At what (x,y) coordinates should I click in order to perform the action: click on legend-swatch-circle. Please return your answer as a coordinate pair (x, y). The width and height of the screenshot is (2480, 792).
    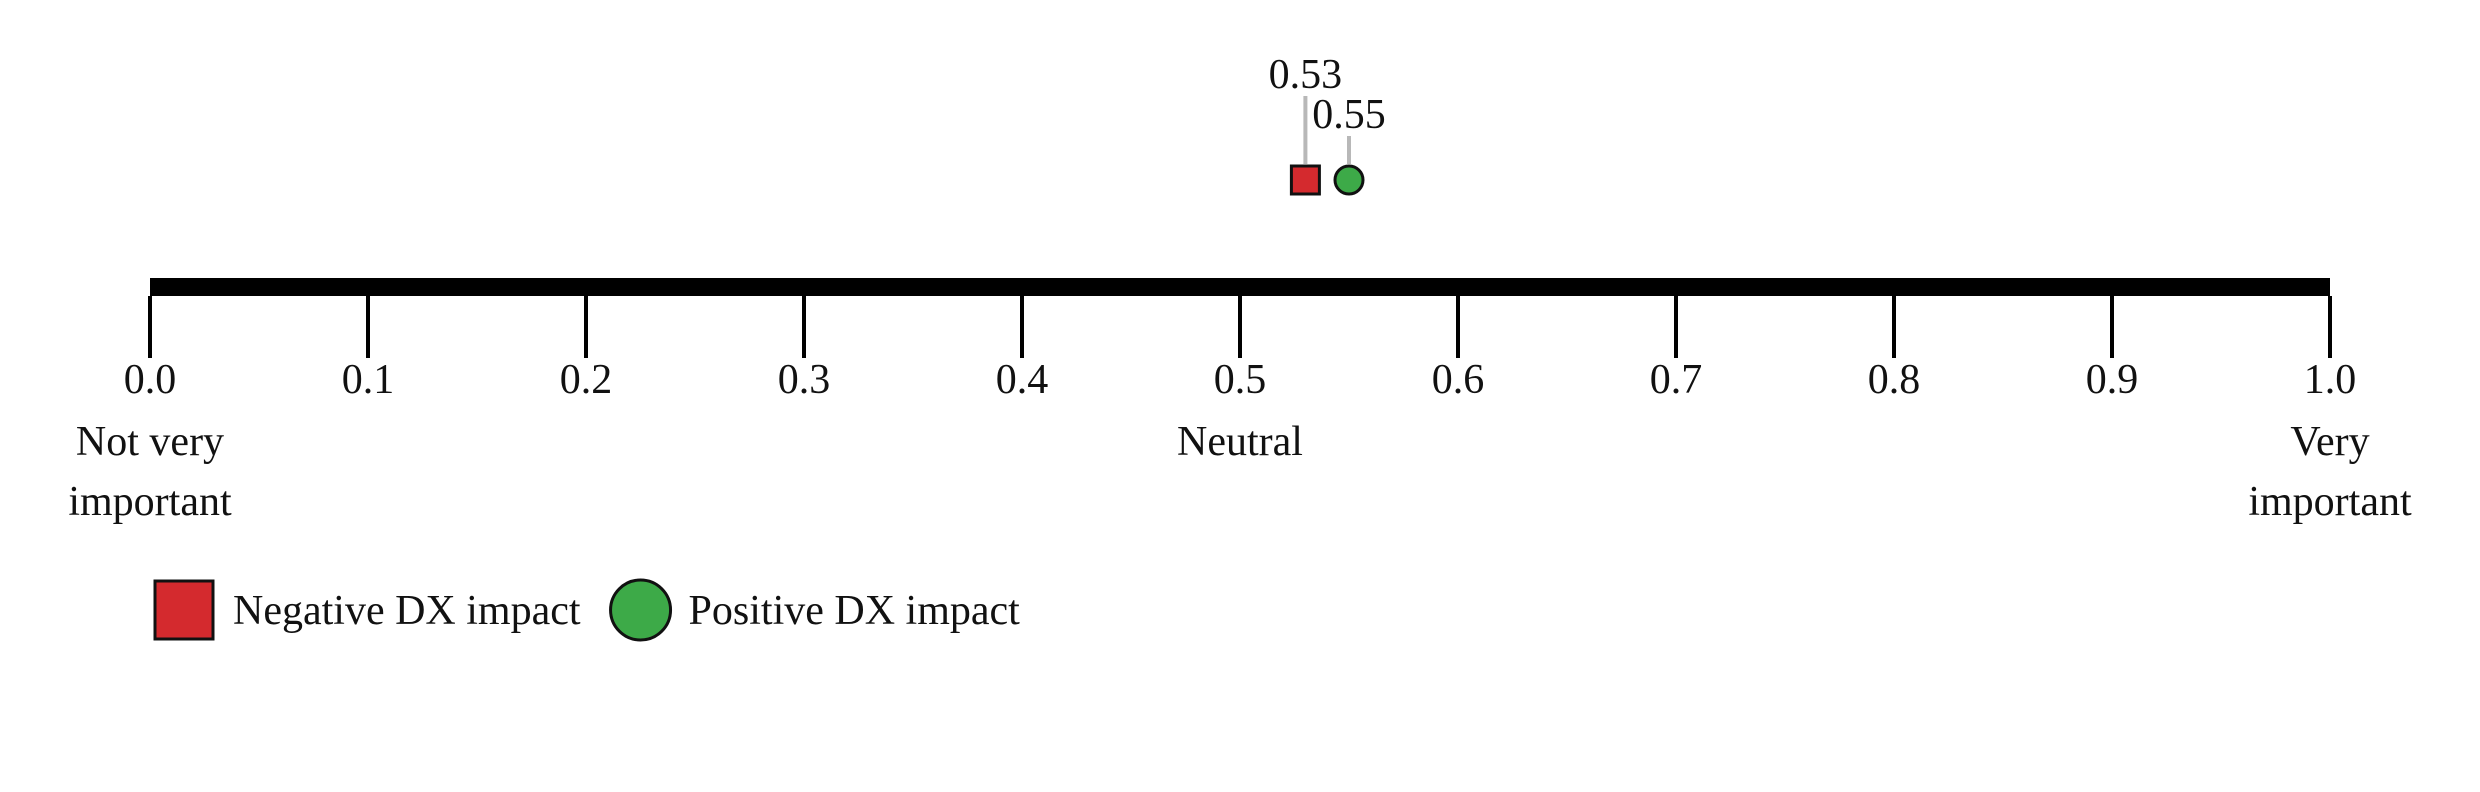
    Looking at the image, I should click on (641, 610).